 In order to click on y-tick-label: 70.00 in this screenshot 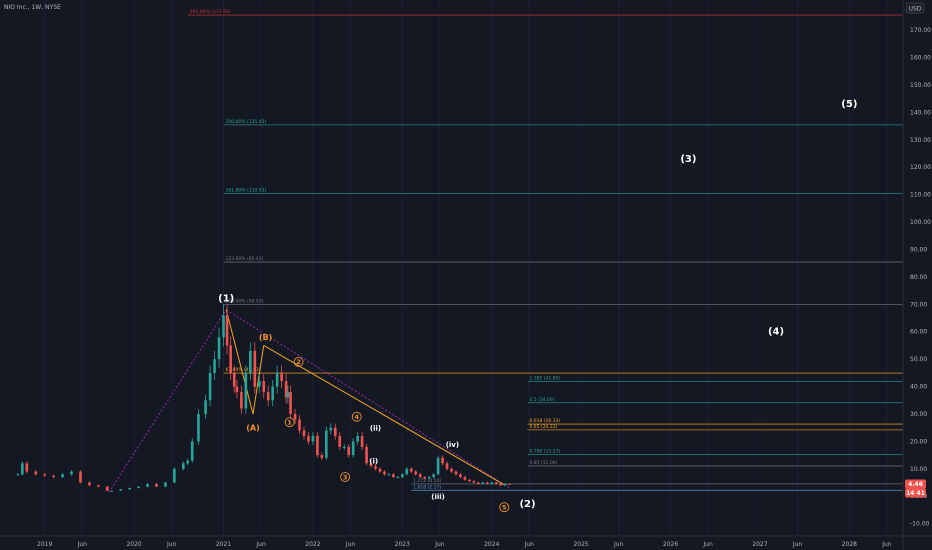, I will do `click(918, 304)`.